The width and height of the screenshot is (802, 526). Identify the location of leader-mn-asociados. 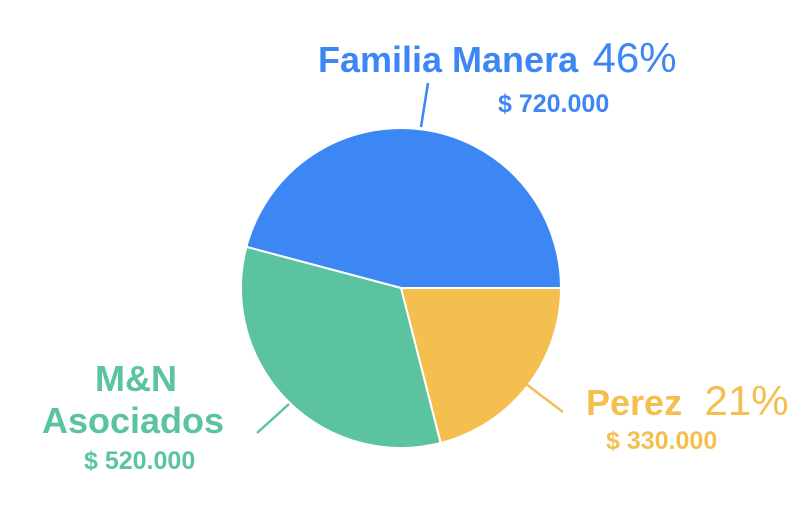
(273, 418).